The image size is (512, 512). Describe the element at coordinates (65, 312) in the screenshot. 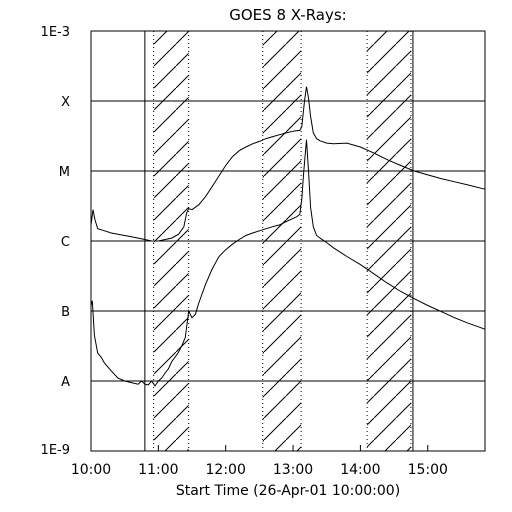

I see `y-tick-label-4: B` at that location.